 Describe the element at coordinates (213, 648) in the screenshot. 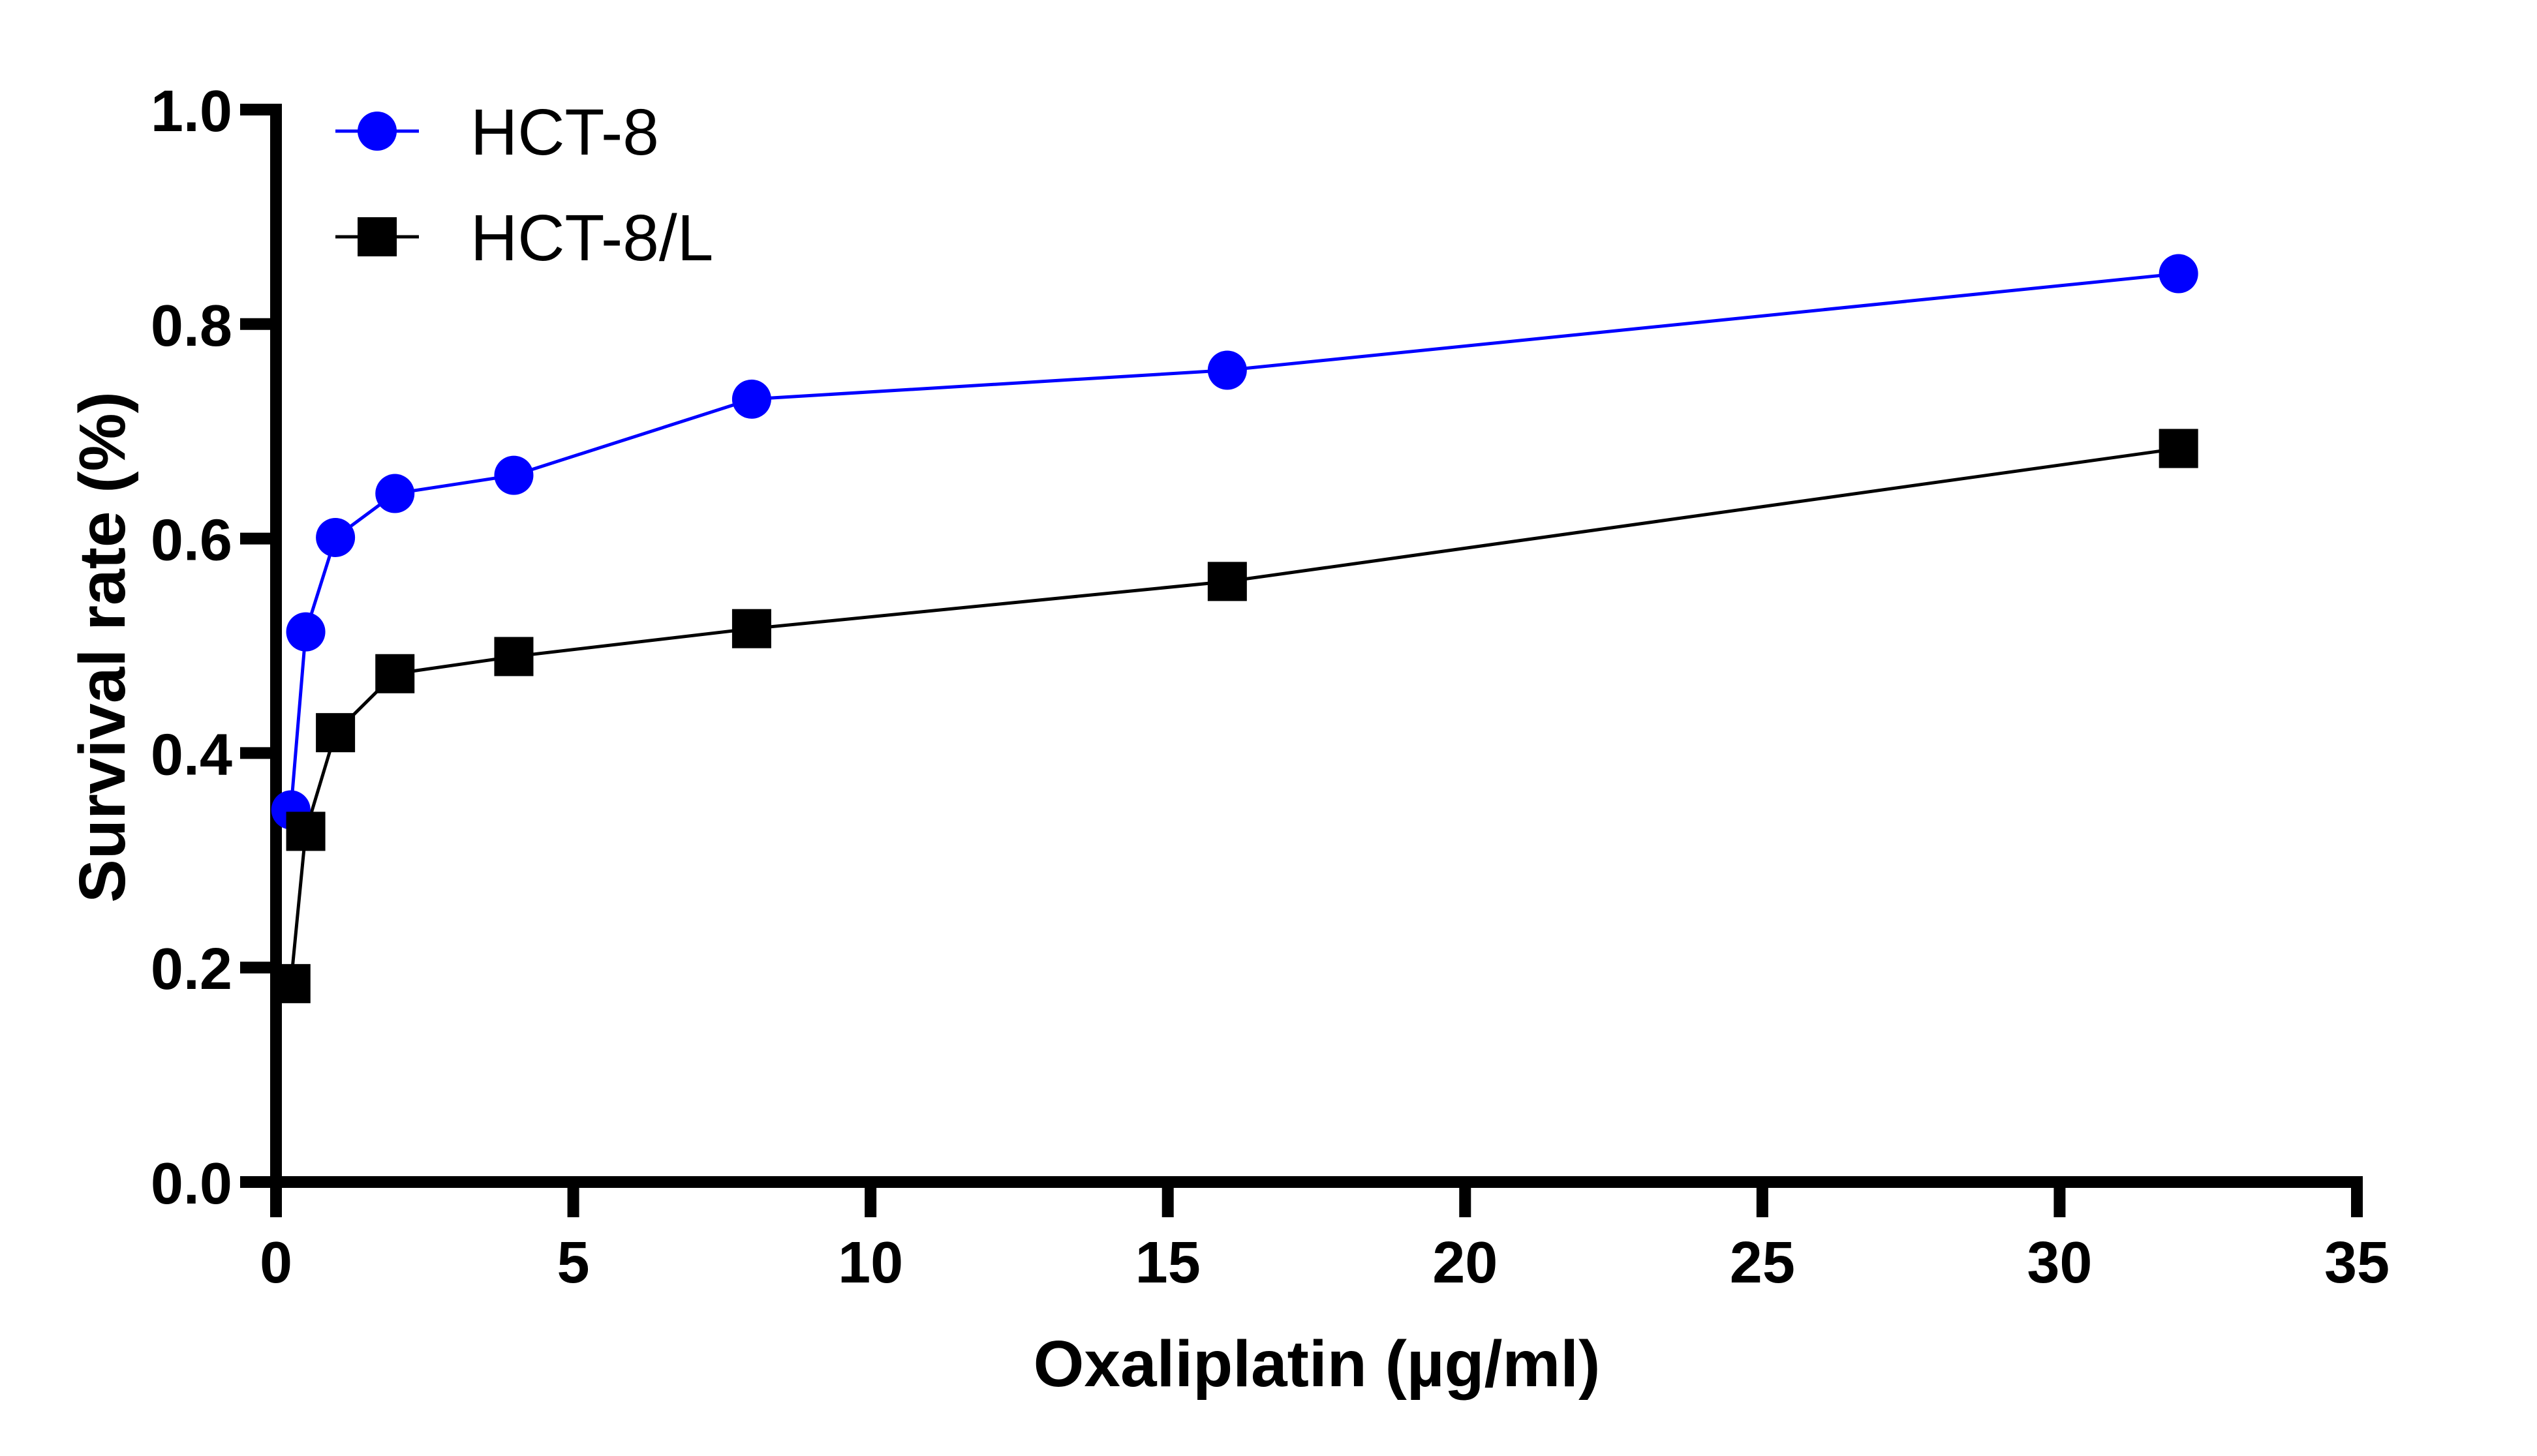

I see `y-ticks: 0.0 0.2 0.4 0.6 0.8 1.0` at that location.